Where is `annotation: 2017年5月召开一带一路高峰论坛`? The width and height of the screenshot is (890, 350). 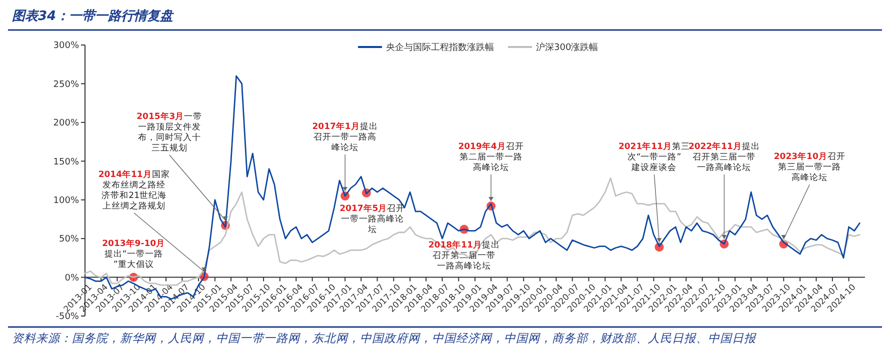 annotation: 2017年5月召开一带一路高峰论坛 is located at coordinates (373, 218).